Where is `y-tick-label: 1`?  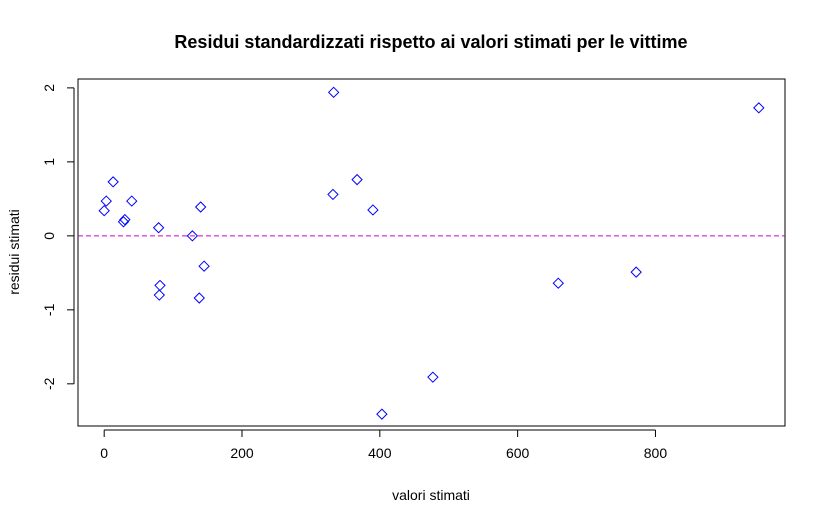
y-tick-label: 1 is located at coordinates (49, 162).